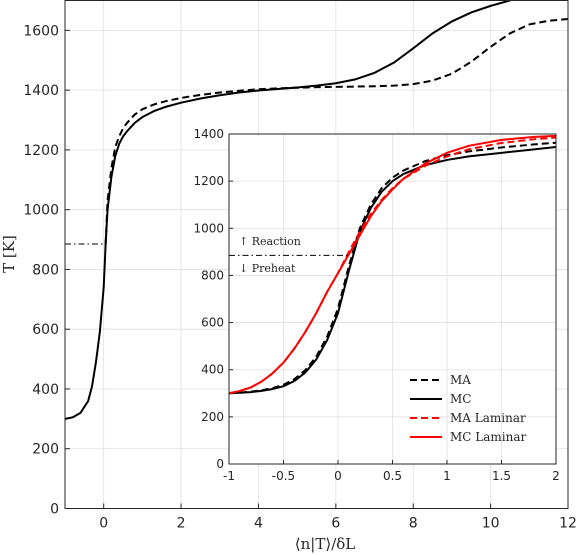 The width and height of the screenshot is (581, 555). Describe the element at coordinates (460, 399) in the screenshot. I see `legend-label: MC` at that location.